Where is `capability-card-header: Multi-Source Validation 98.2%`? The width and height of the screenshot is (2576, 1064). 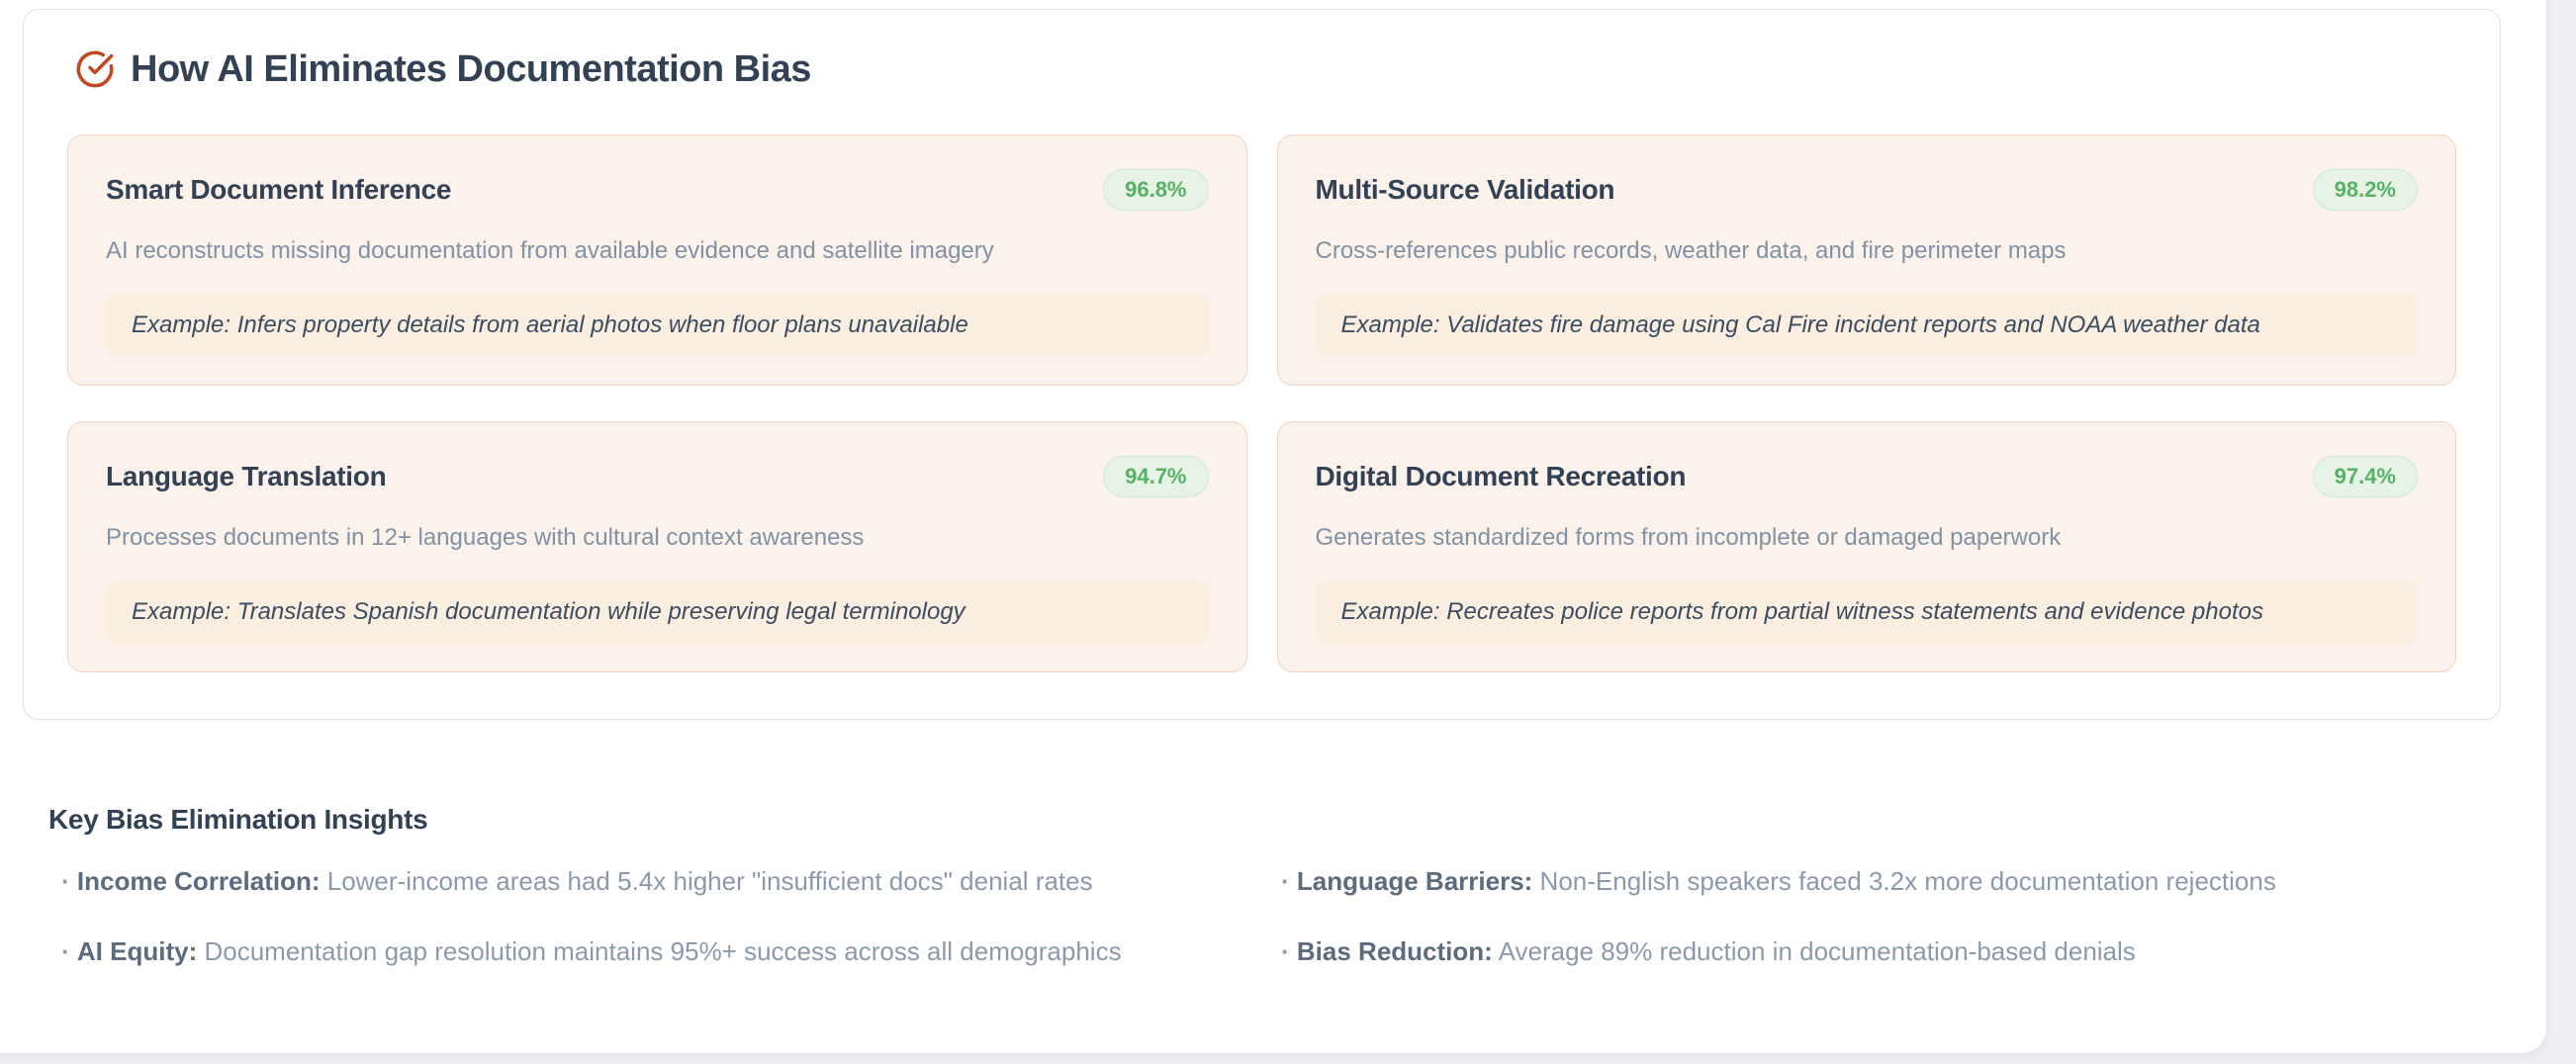
capability-card-header: Multi-Source Validation 98.2% is located at coordinates (1867, 190).